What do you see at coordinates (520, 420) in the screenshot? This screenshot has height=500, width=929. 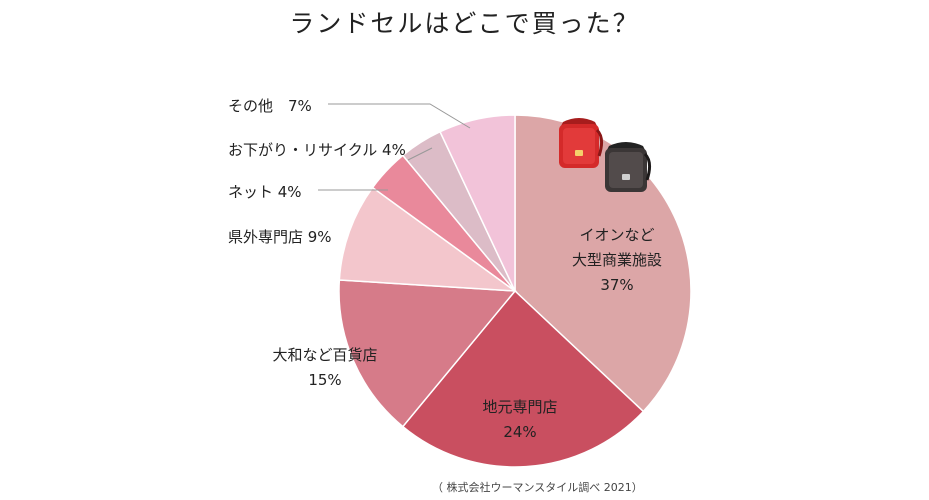 I see `slice-label-local: 地元専門店 24%` at bounding box center [520, 420].